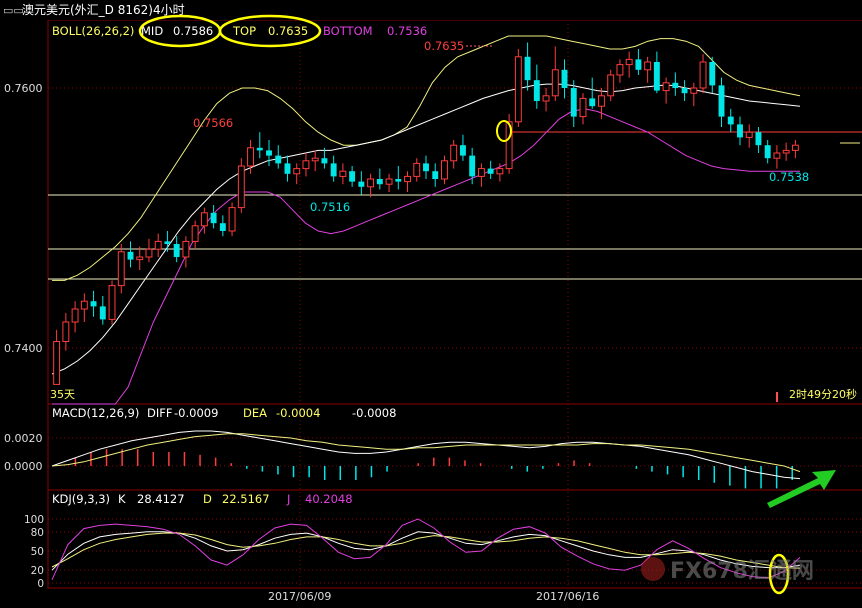 This screenshot has height=608, width=862. I want to click on kdj-y-tick-100: 100, so click(34, 520).